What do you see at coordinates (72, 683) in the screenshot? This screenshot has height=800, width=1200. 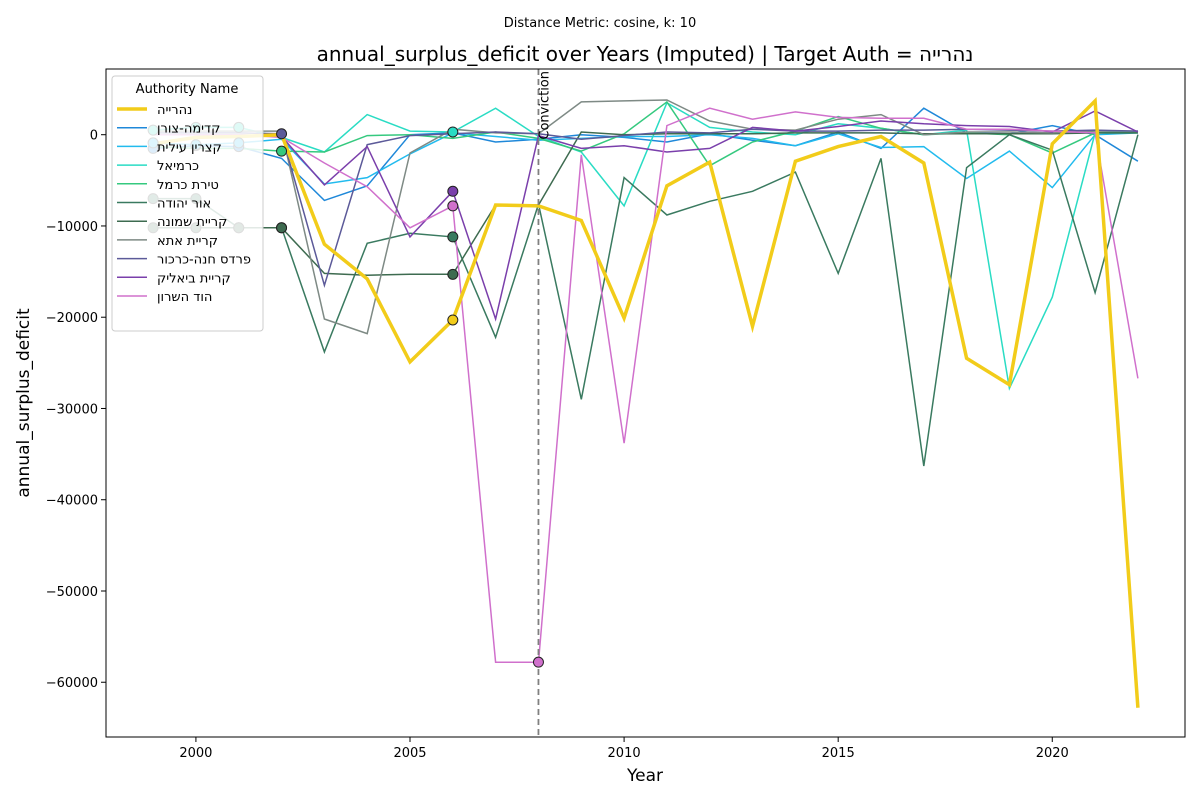 I see `y-tick-label: −60000` at bounding box center [72, 683].